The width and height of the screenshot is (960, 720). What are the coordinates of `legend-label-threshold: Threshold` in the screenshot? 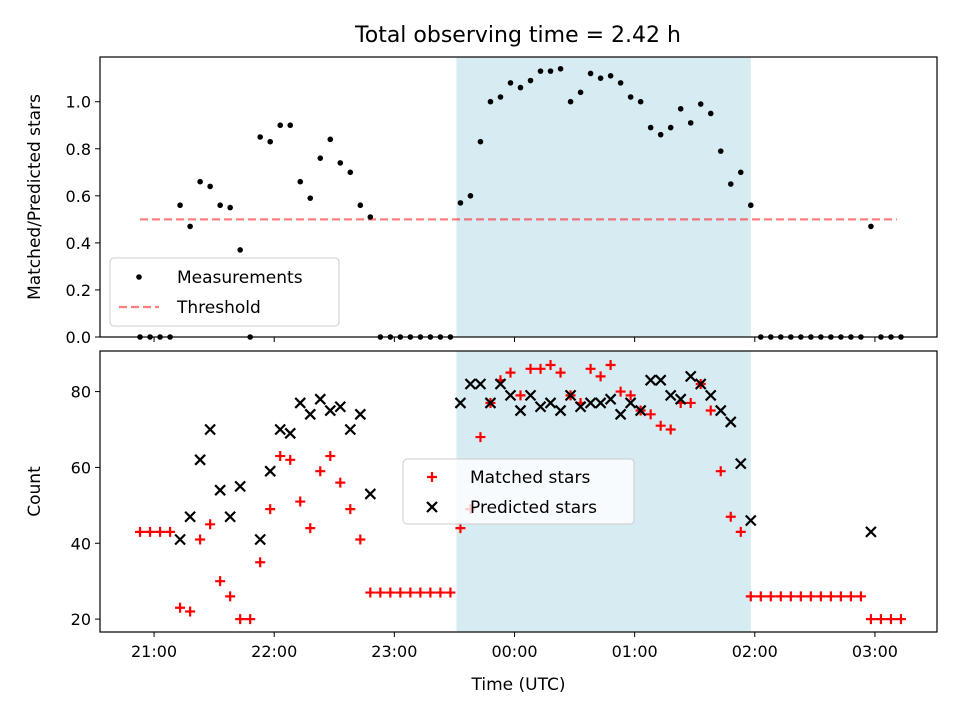 It's located at (218, 308).